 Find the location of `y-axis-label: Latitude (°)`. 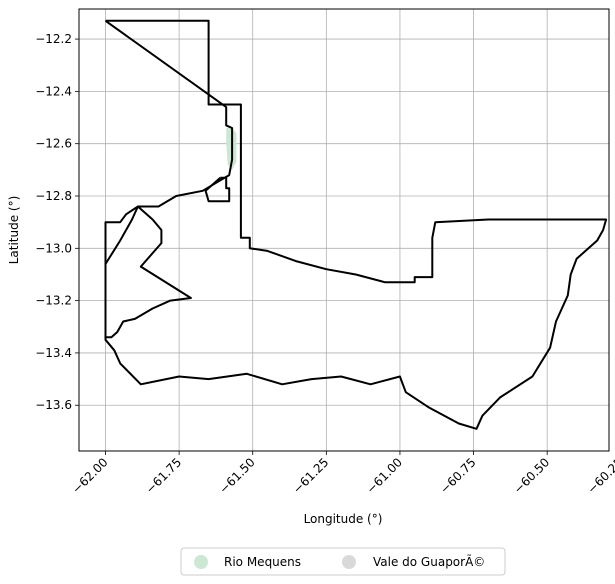

y-axis-label: Latitude (°) is located at coordinates (14, 230).